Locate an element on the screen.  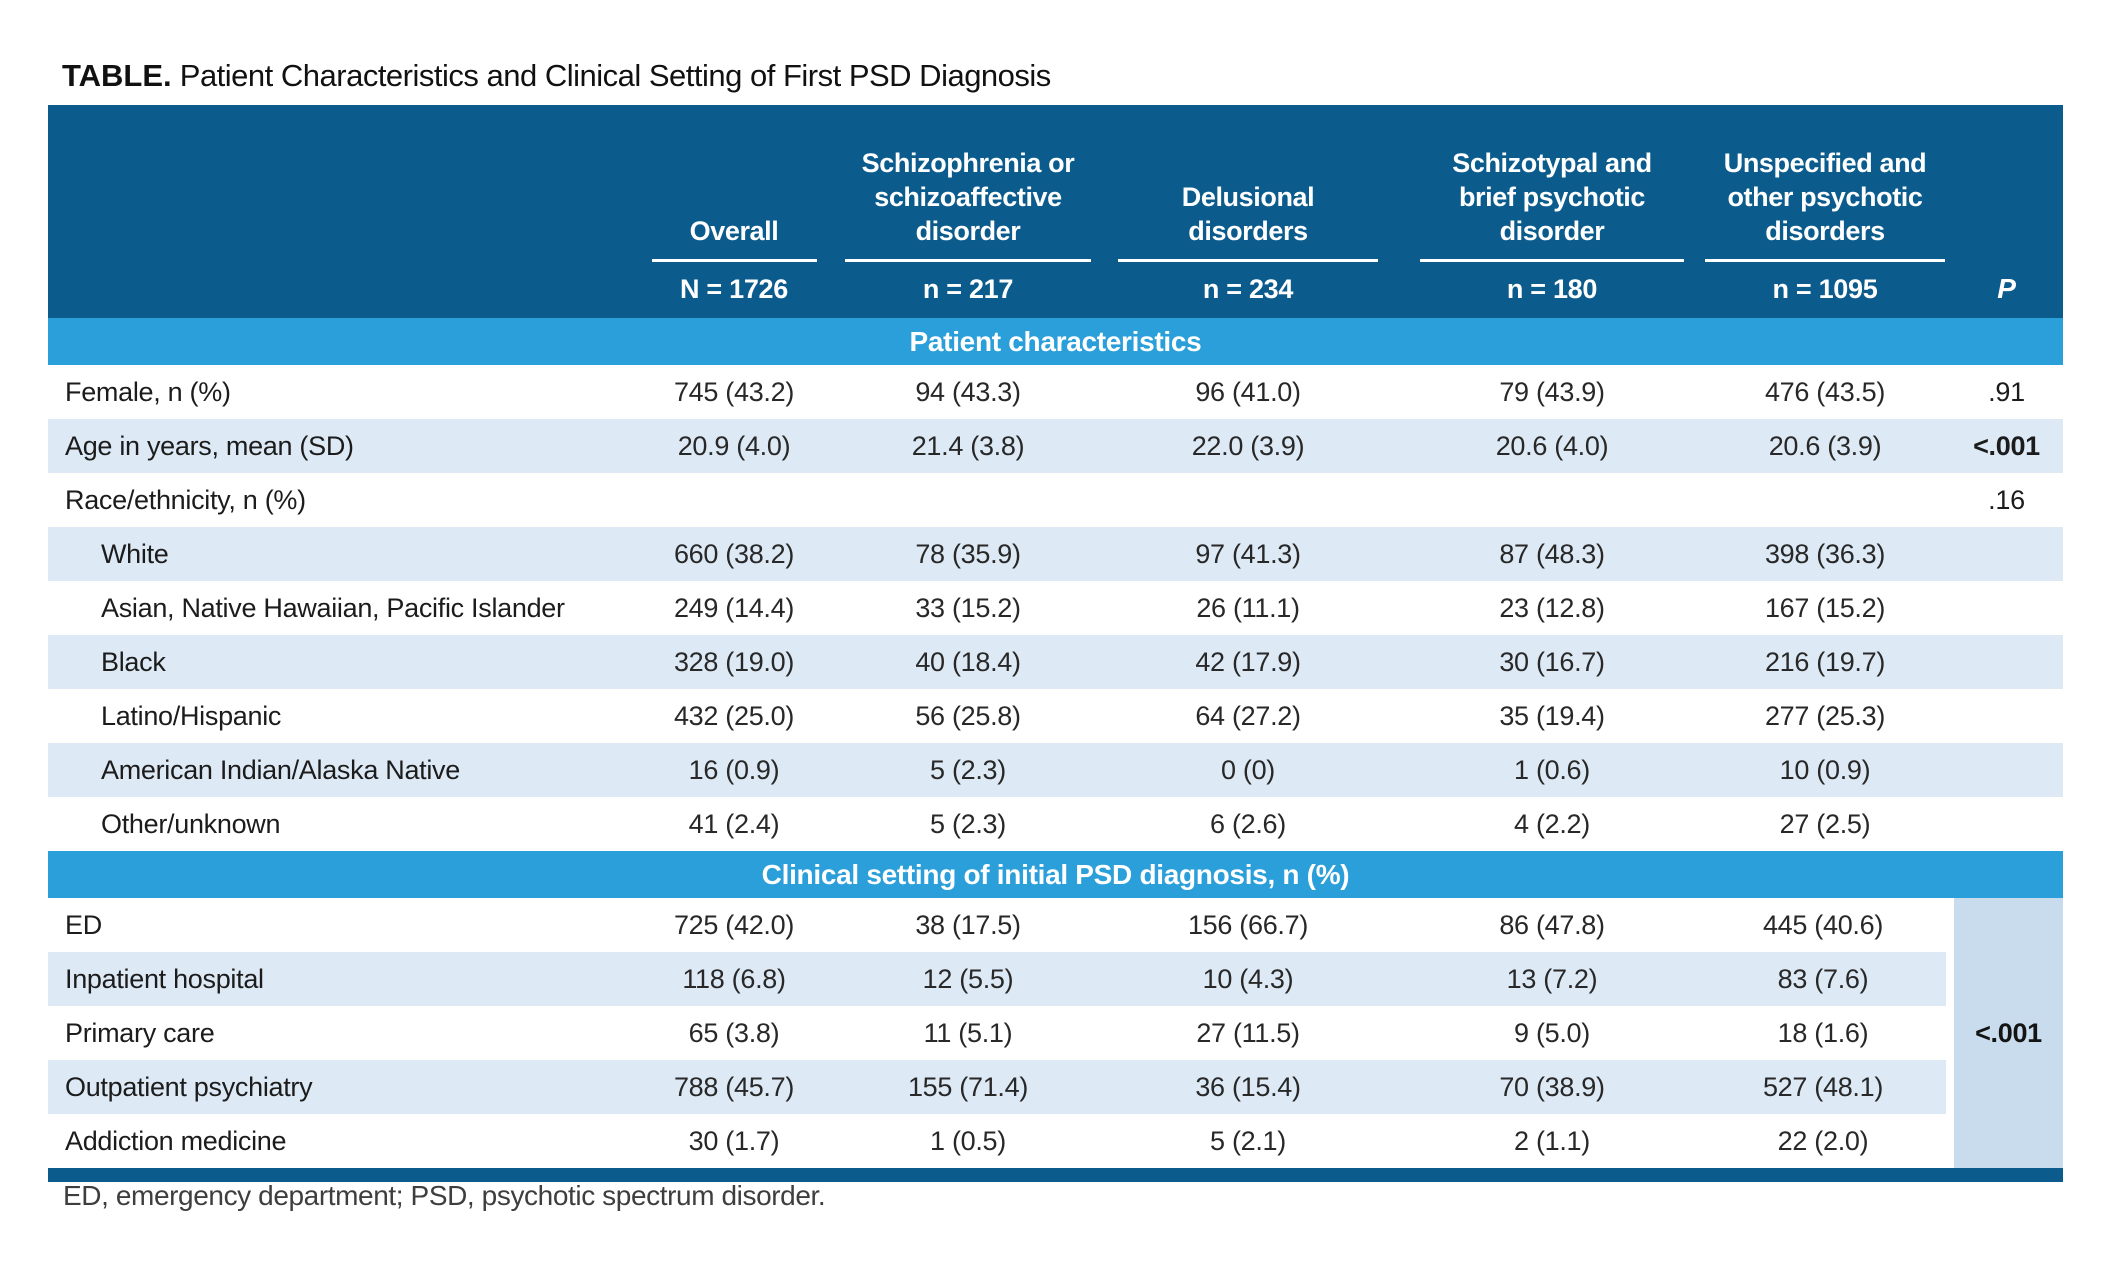
value-cell: 18 (1.6) is located at coordinates (1825, 1033).